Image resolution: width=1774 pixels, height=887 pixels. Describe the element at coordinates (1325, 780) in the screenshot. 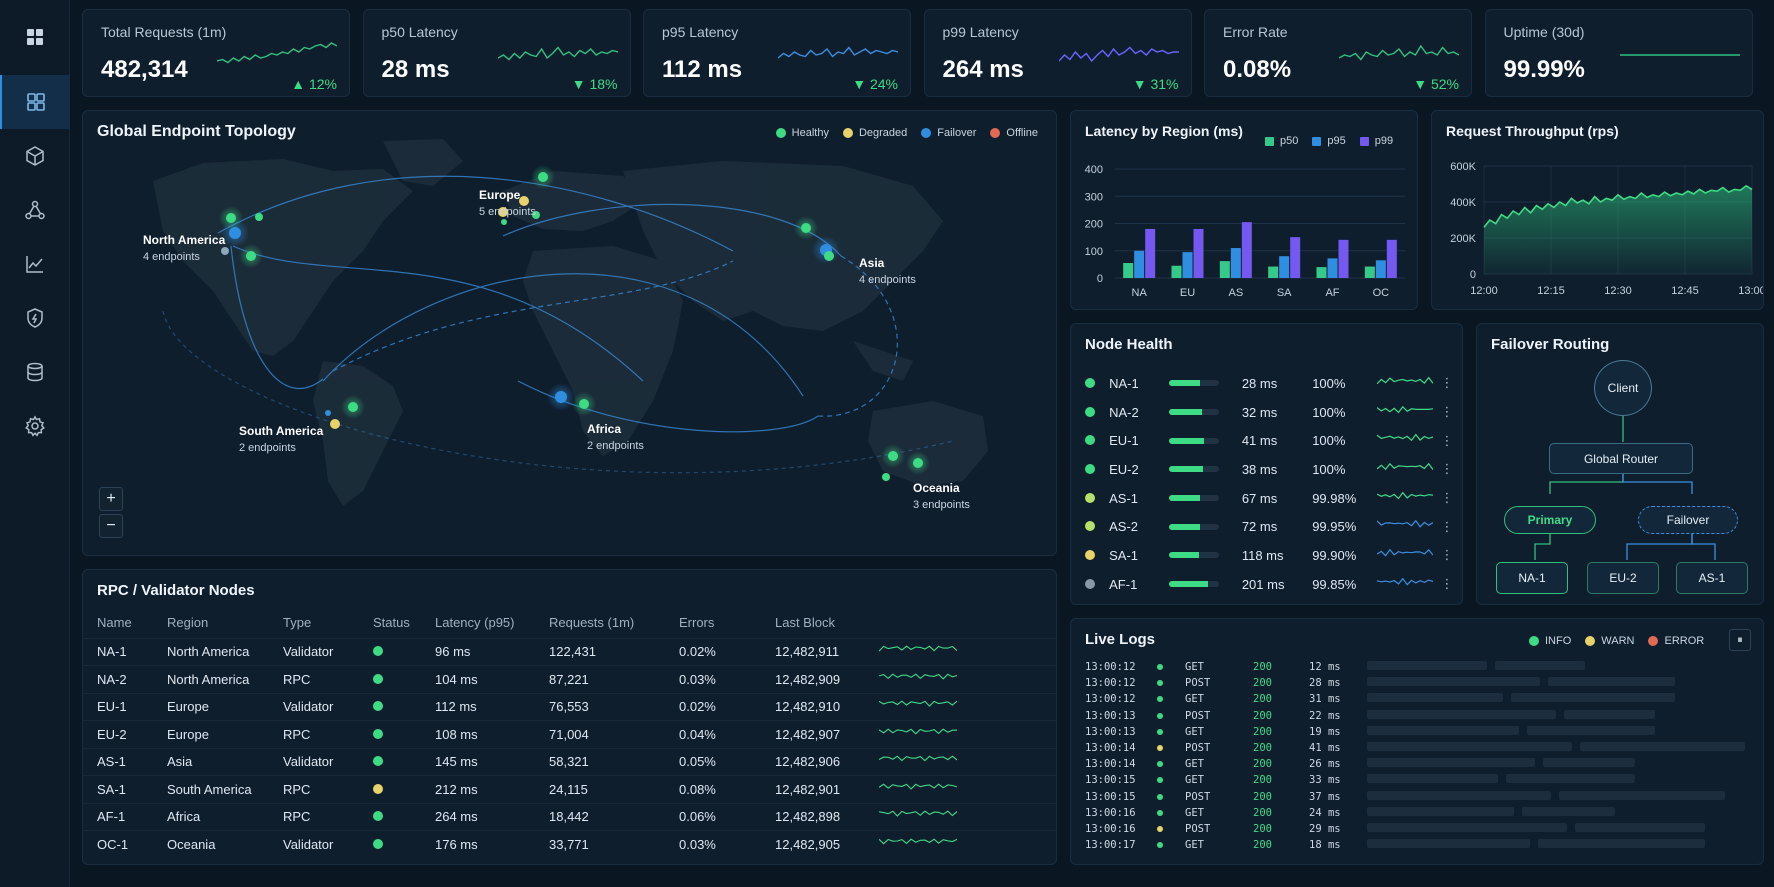

I see `log-duration: 33 ms` at that location.